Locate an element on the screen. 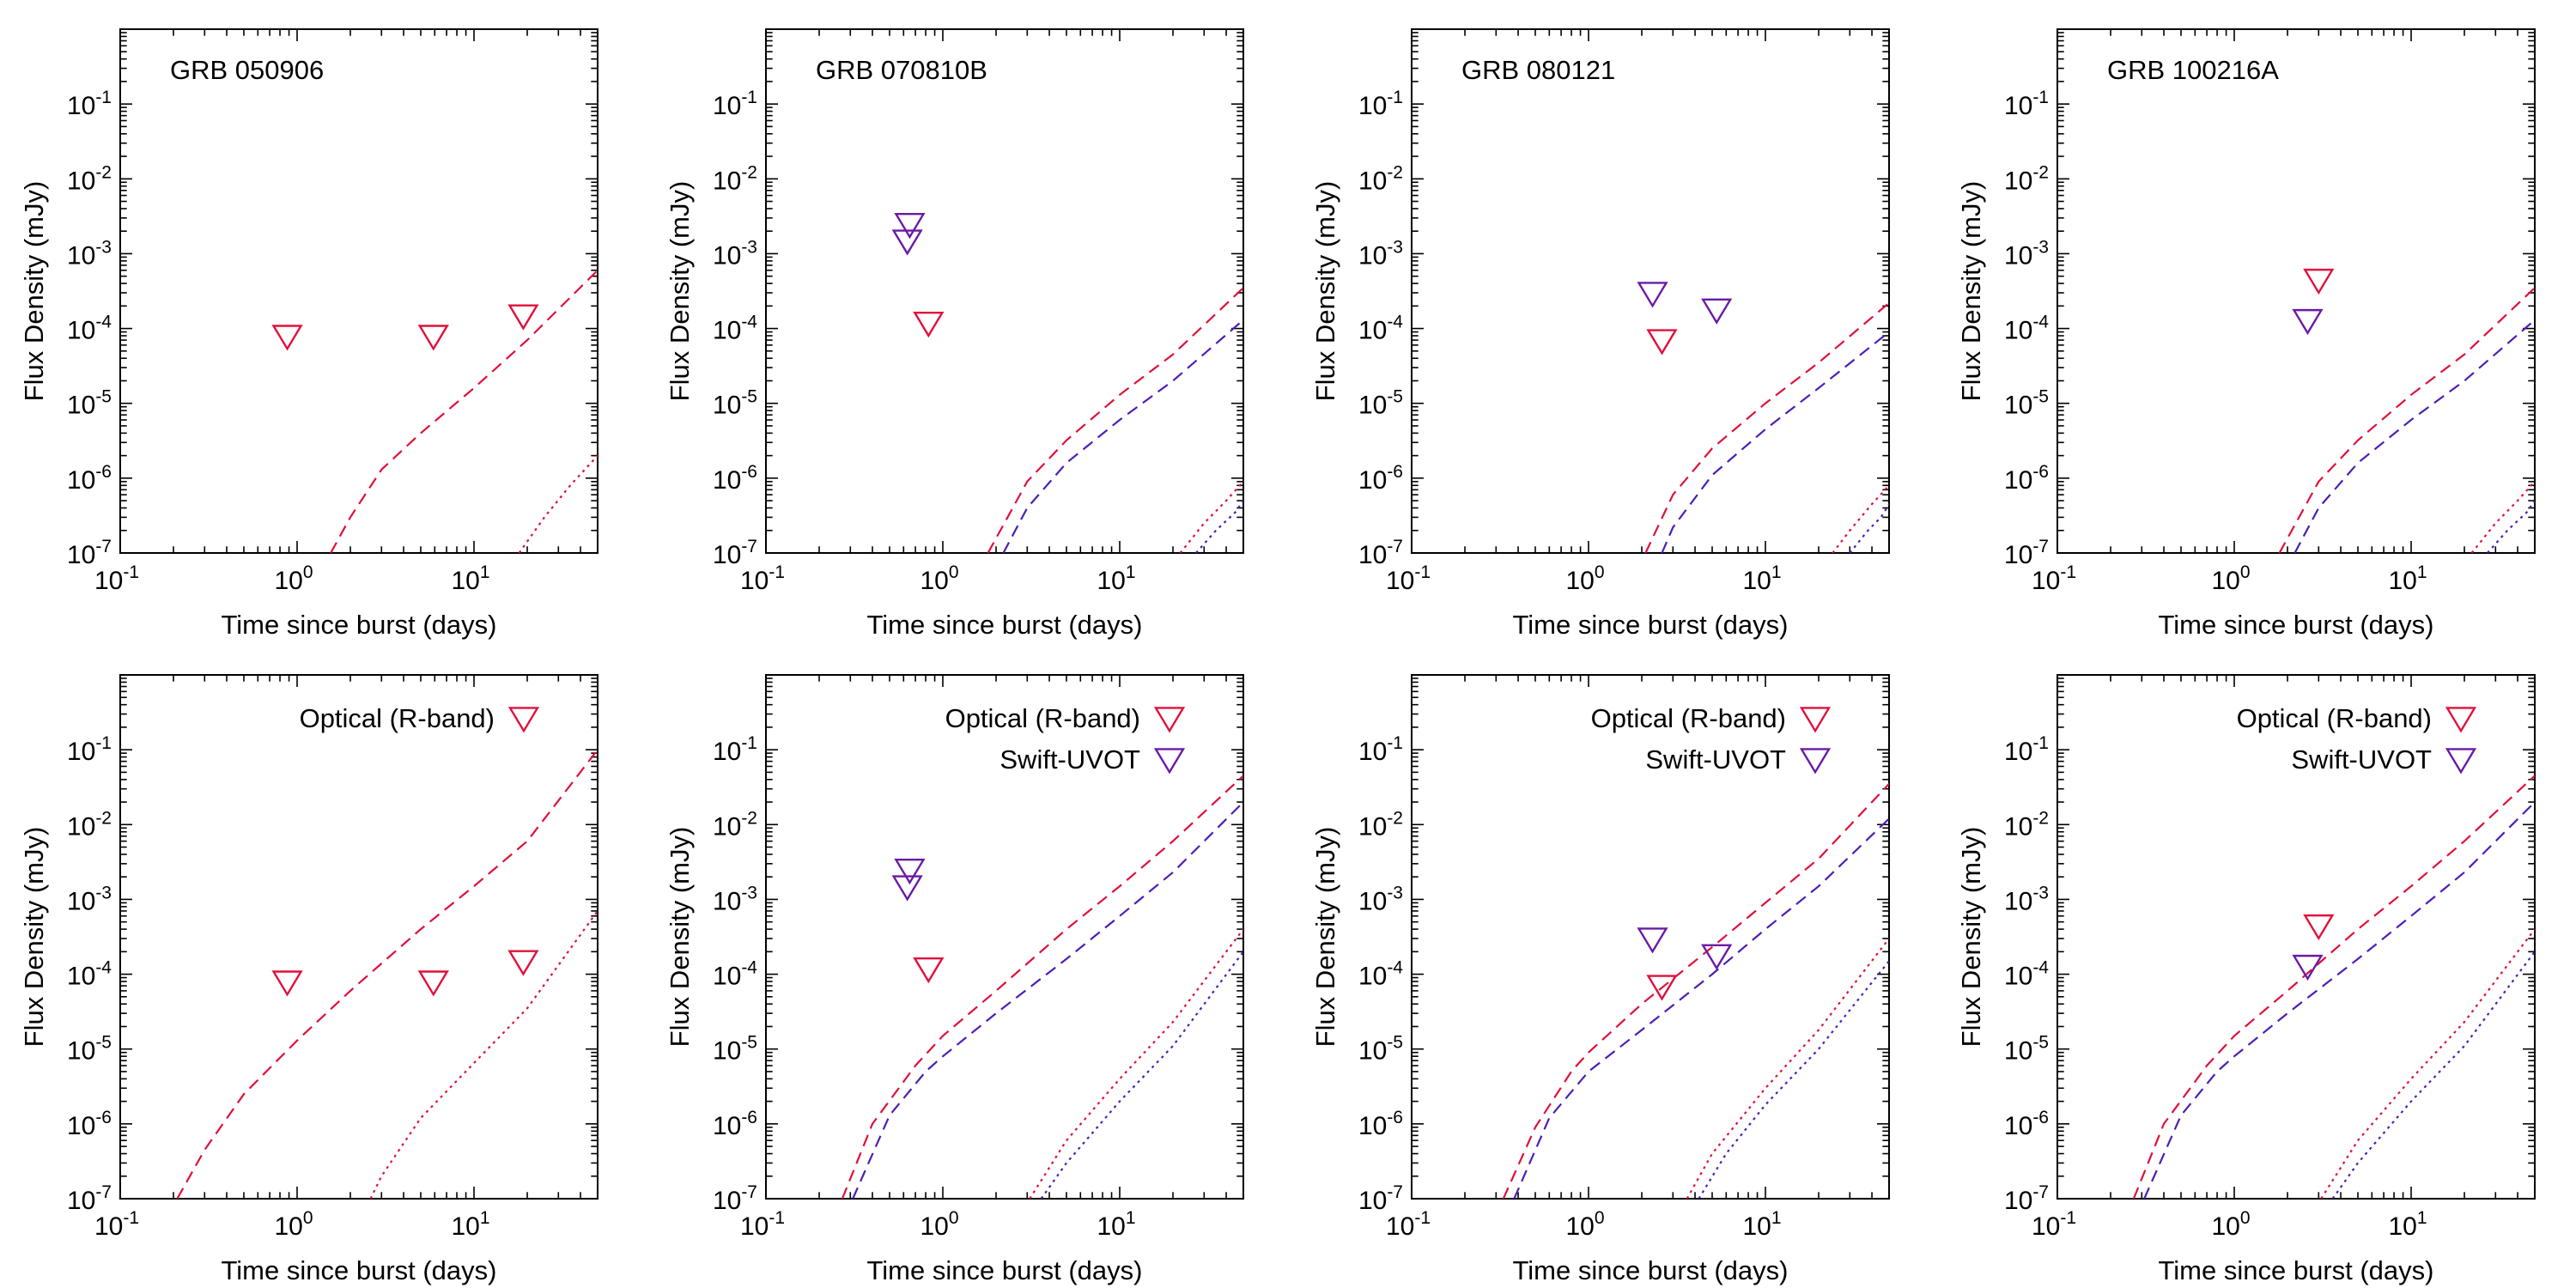  legend-label: Swift-UVOT is located at coordinates (1715, 759).